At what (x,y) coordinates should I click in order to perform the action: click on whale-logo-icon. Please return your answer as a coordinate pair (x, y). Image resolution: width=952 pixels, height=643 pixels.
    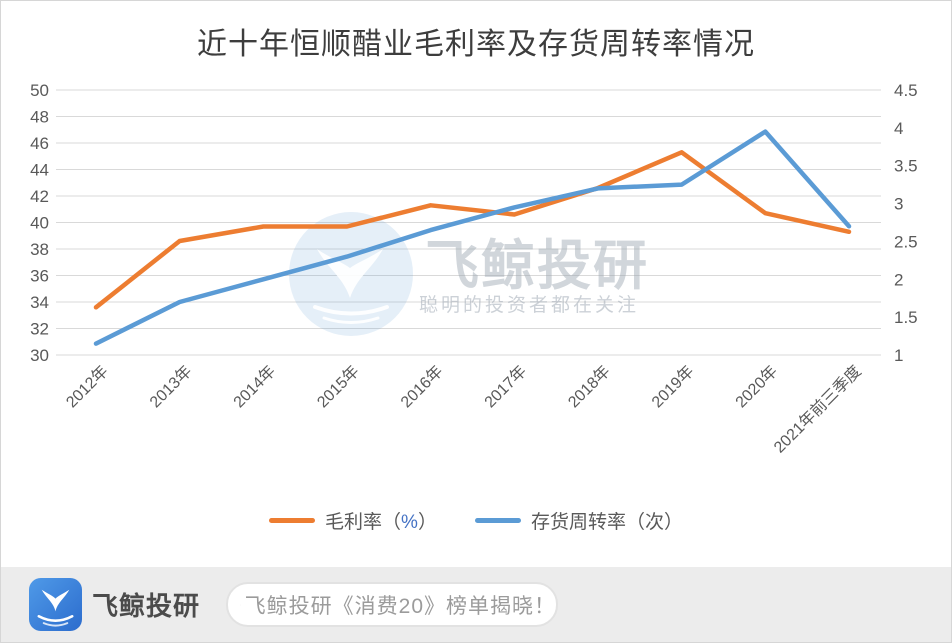
    Looking at the image, I should click on (55, 604).